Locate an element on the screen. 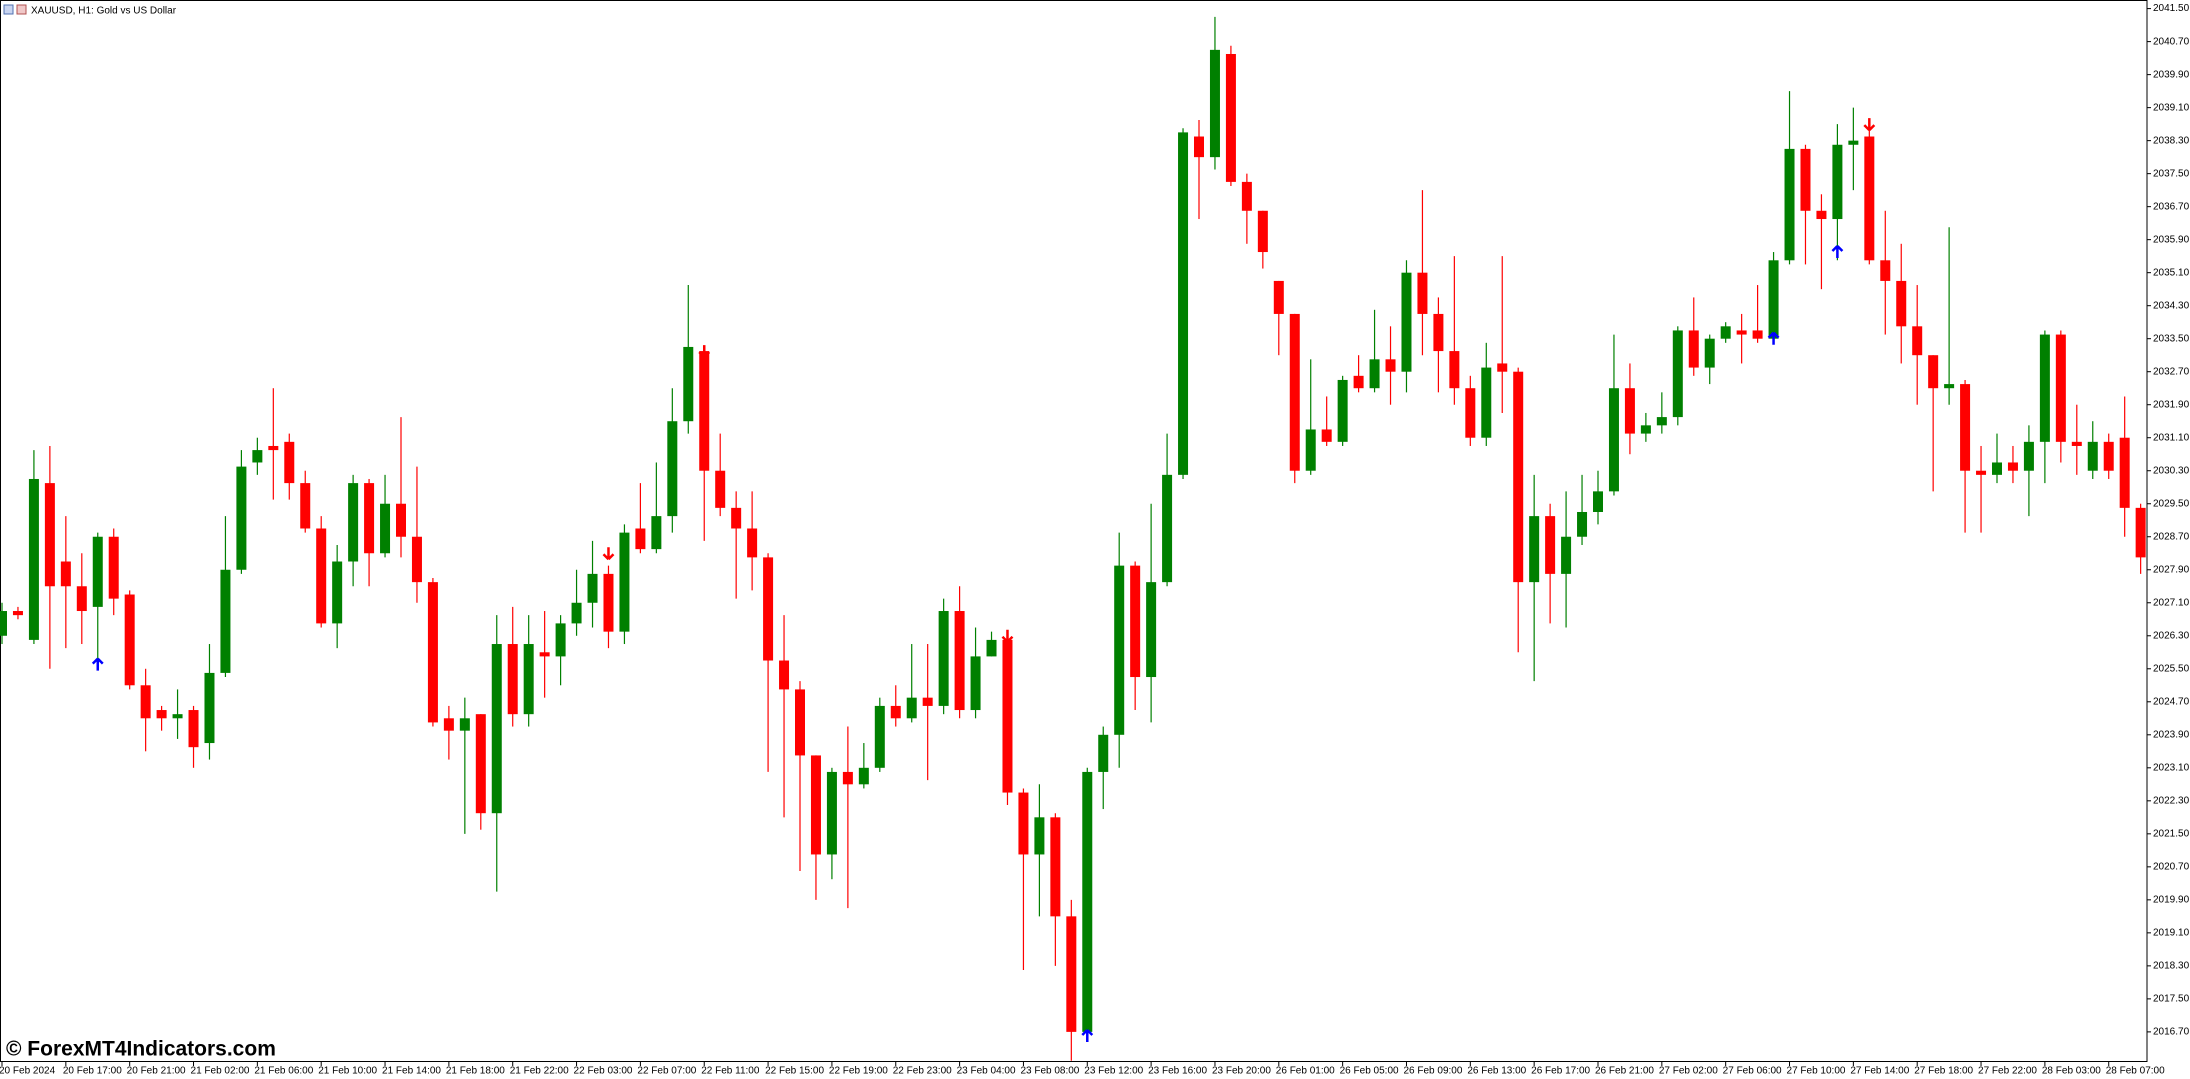 The image size is (2190, 1079). x-tick-label: 22 Feb 03:00 is located at coordinates (603, 1071).